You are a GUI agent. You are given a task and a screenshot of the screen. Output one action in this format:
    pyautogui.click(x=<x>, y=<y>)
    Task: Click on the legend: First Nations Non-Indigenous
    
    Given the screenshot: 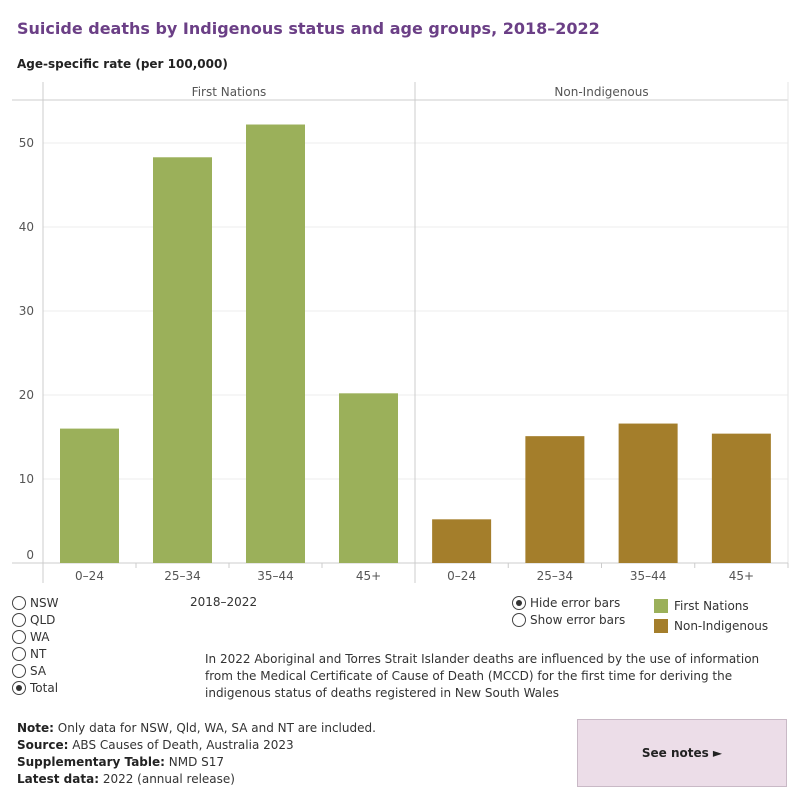 What is the action you would take?
    pyautogui.click(x=711, y=616)
    